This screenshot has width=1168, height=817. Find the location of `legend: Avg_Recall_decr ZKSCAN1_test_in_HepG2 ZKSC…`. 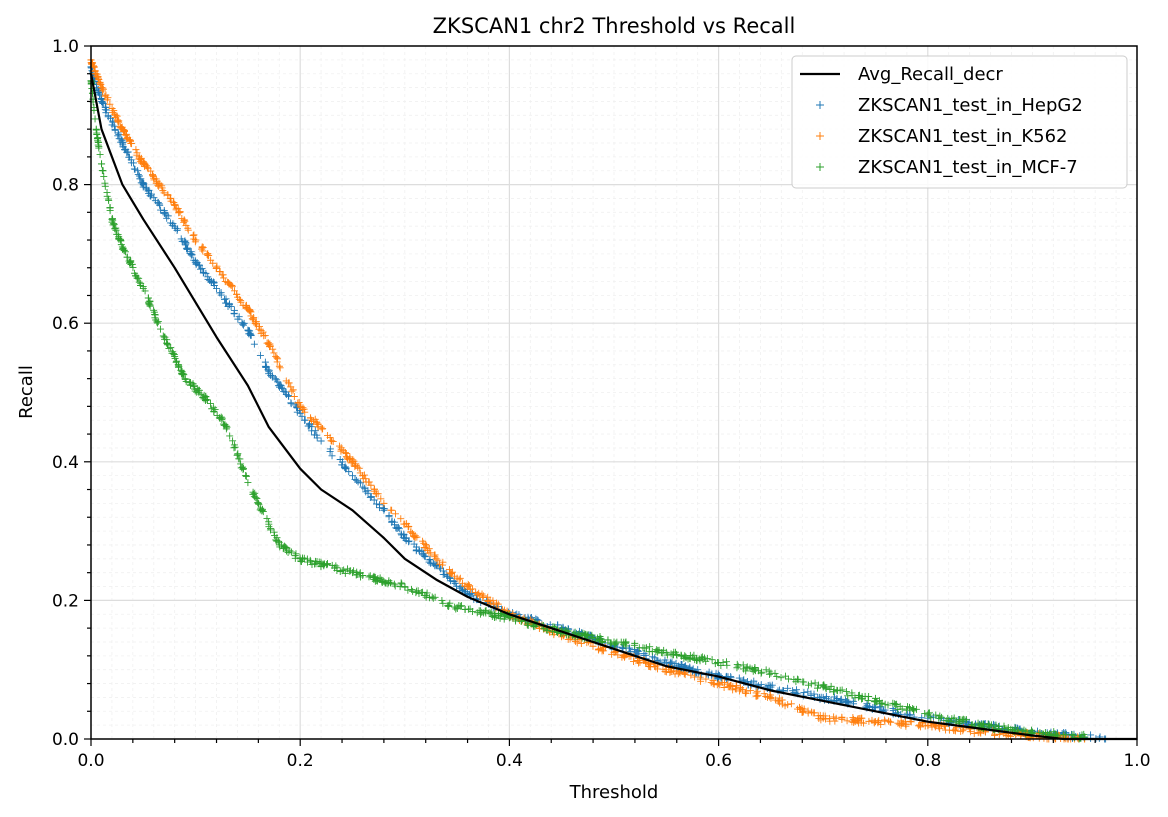

legend: Avg_Recall_decr ZKSCAN1_test_in_HepG2 ZKSC… is located at coordinates (959, 122).